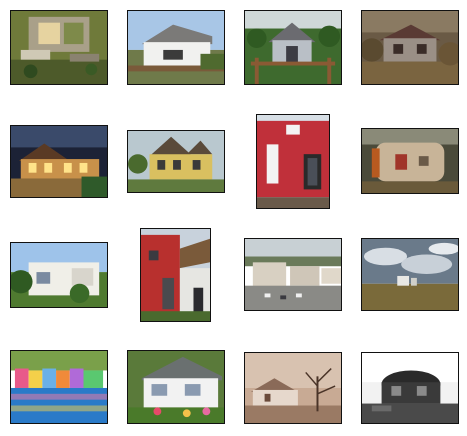  What do you see at coordinates (59, 387) in the screenshot?
I see `colorful-waterfront-houses-icon` at bounding box center [59, 387].